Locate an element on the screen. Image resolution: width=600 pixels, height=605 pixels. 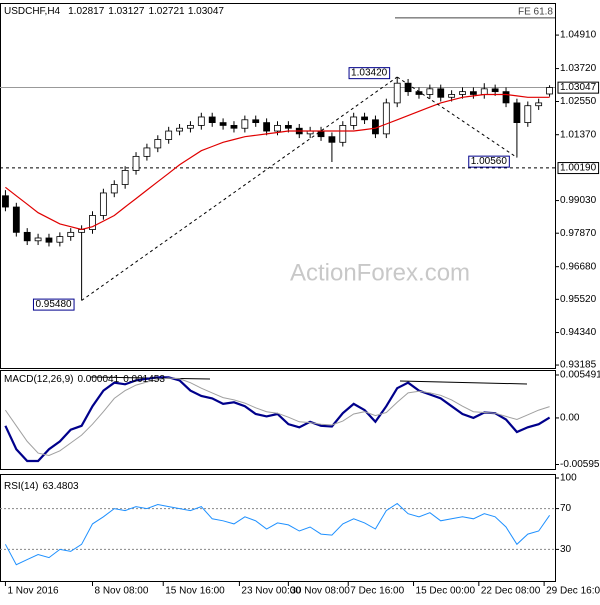
y-tick-label: 0.95520 is located at coordinates (578, 299).